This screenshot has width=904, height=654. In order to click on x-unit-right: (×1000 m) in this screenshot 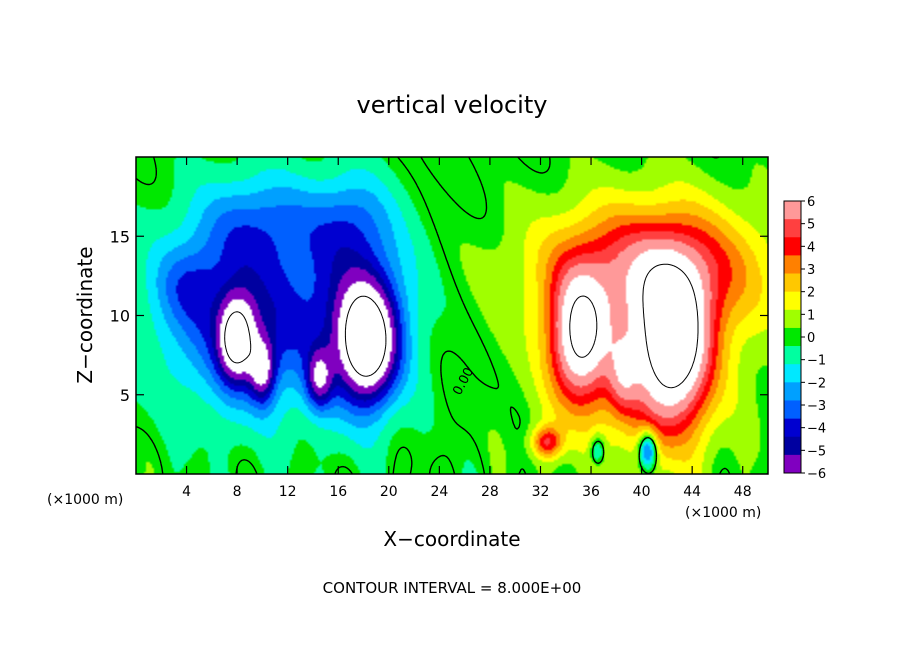, I will do `click(723, 513)`.